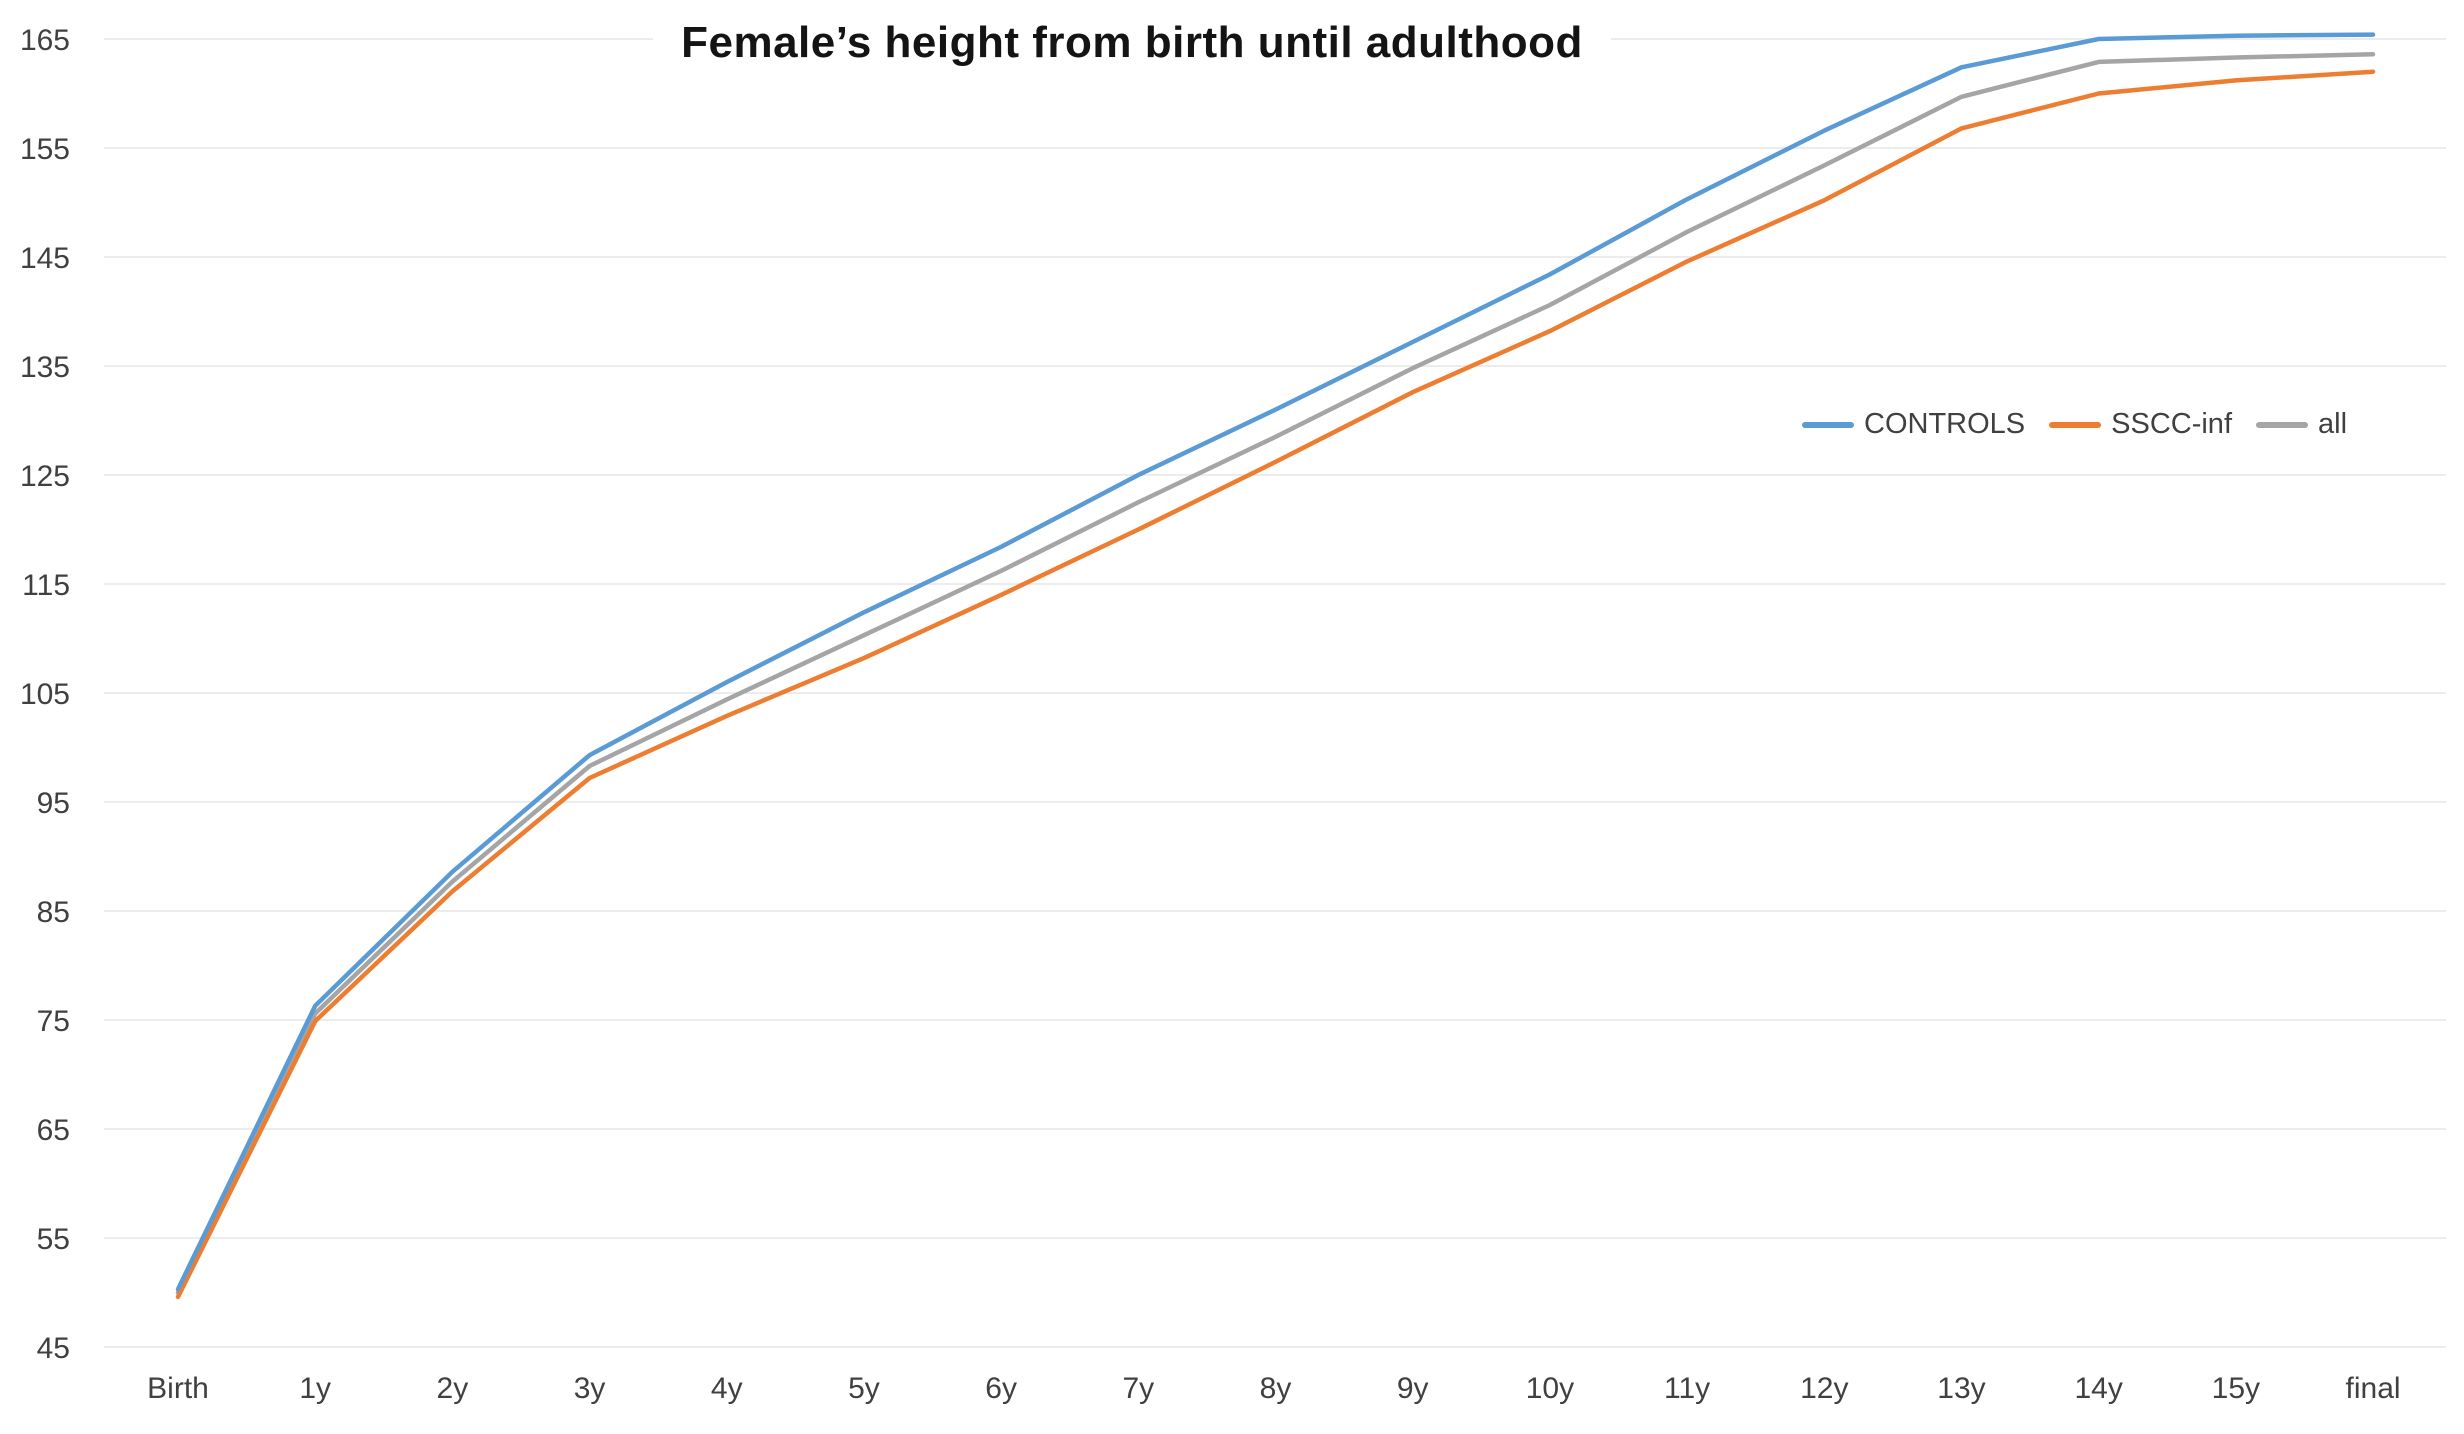 Image resolution: width=2464 pixels, height=1434 pixels. I want to click on x-axis-tick-label: 1y, so click(315, 1388).